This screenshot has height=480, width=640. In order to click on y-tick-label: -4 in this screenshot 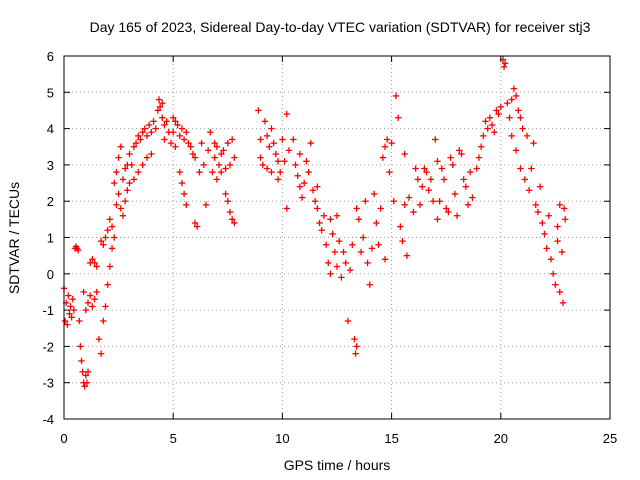, I will do `click(48, 419)`.